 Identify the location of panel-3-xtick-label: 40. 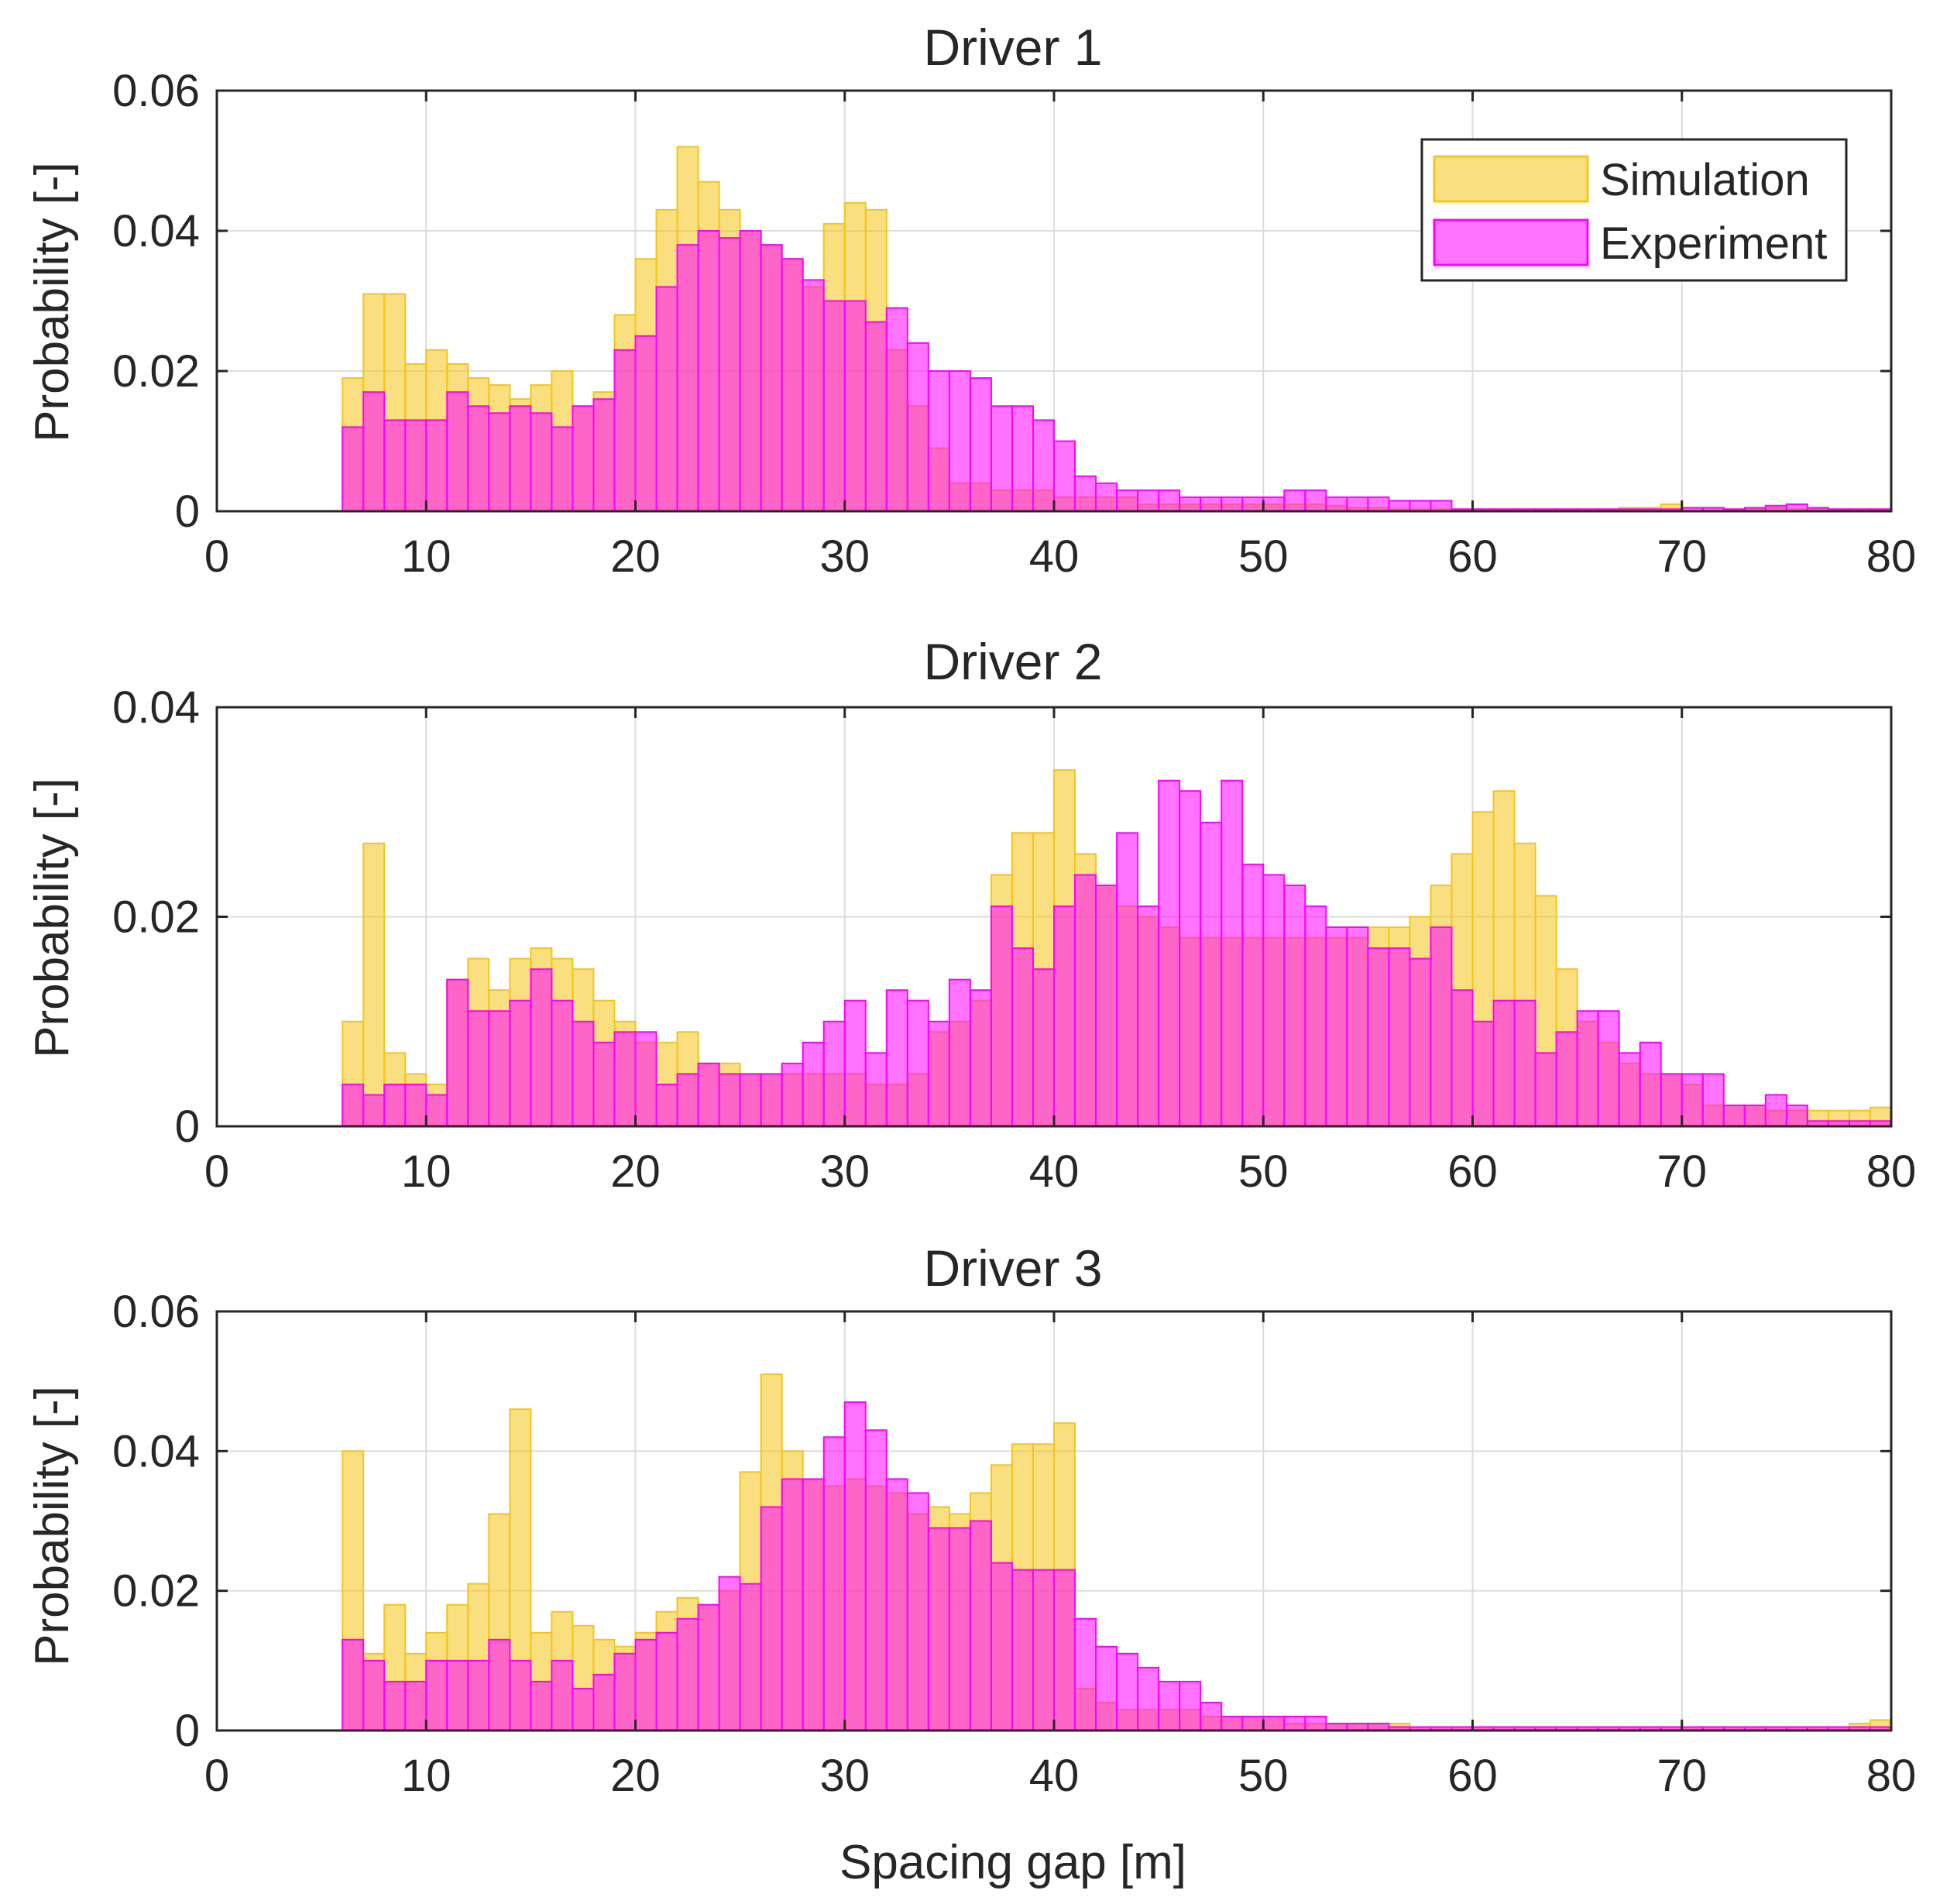
(1054, 1776).